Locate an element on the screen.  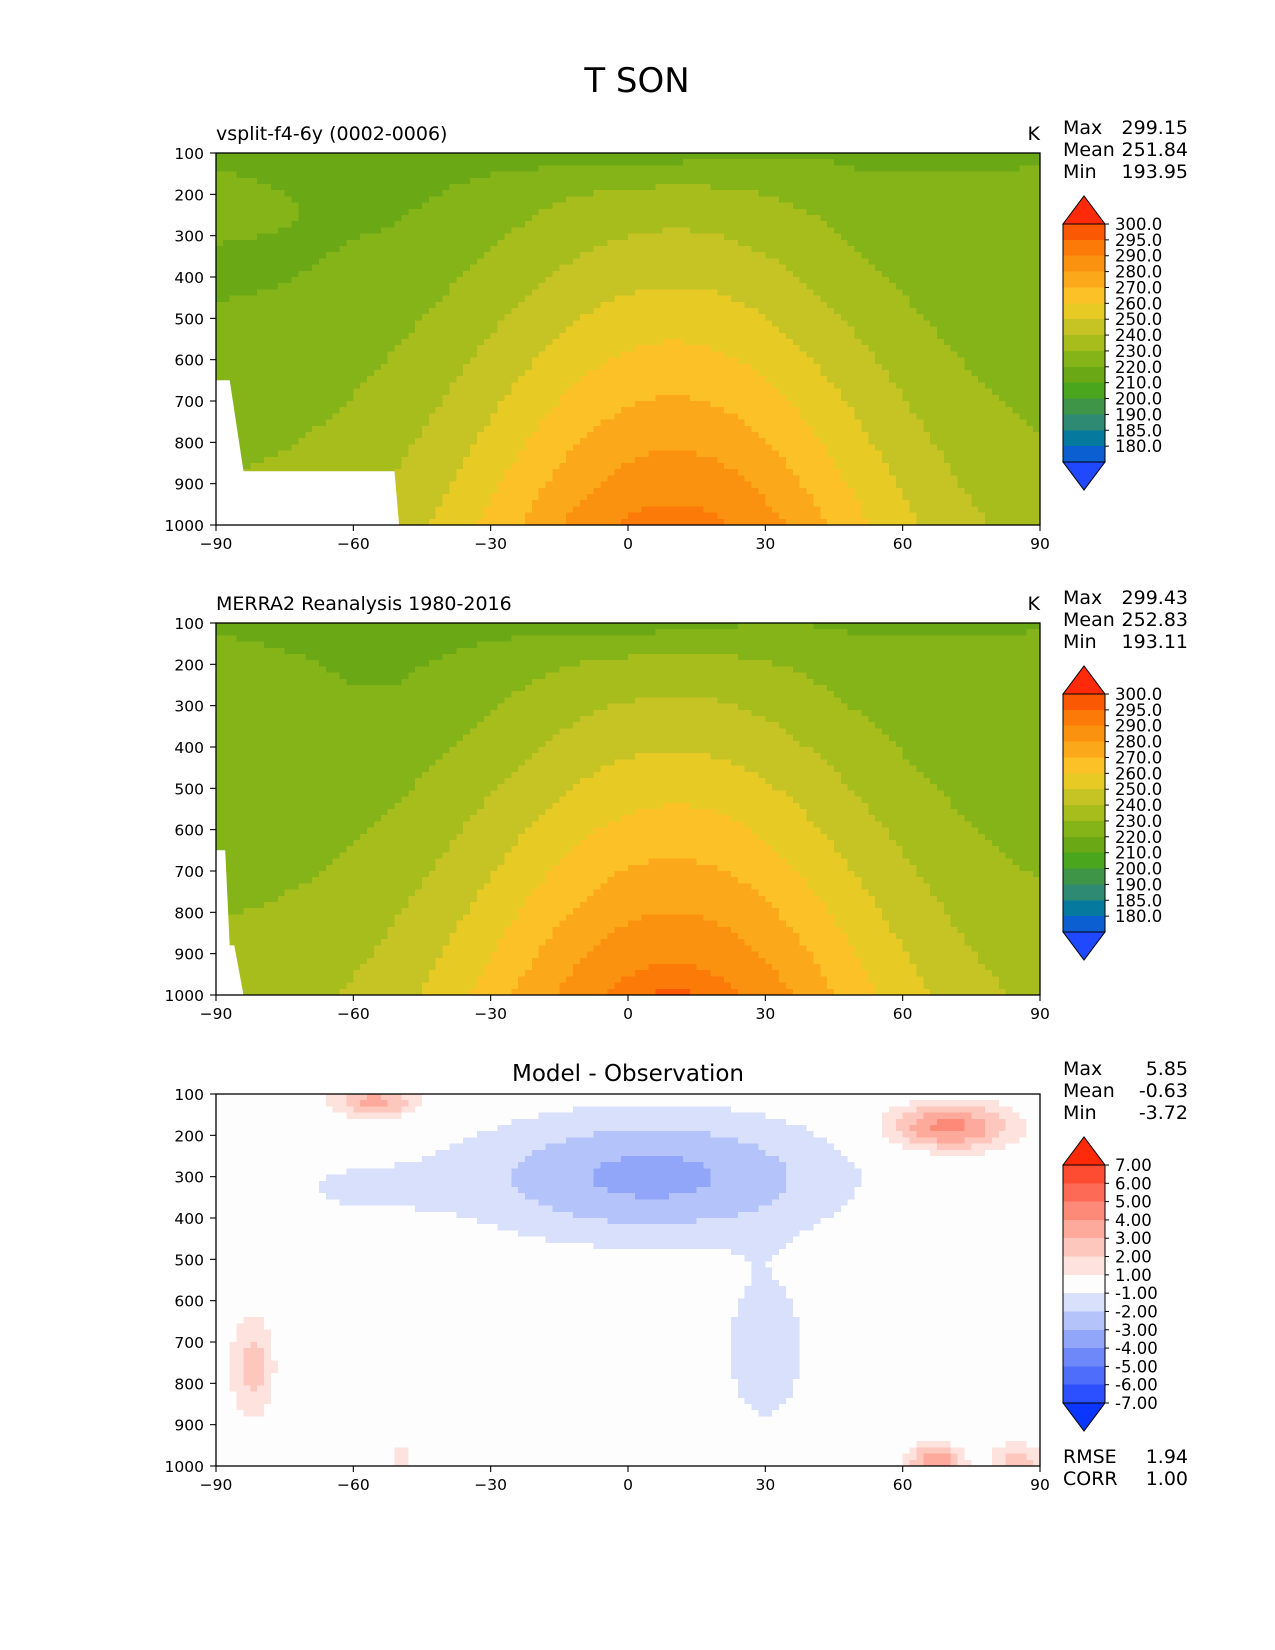
panel-model-units: K is located at coordinates (1034, 134).